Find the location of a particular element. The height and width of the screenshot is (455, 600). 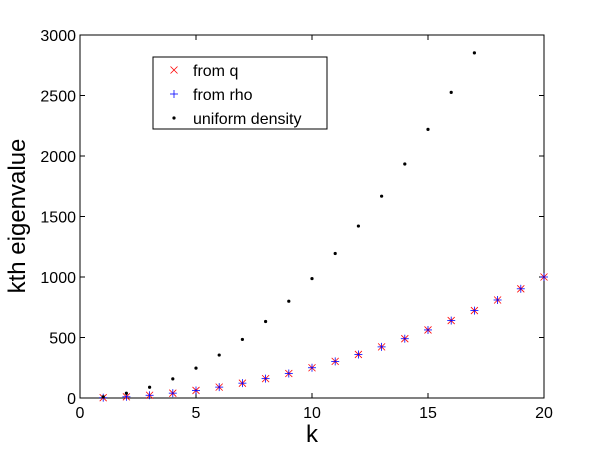

legend-item-from-rho: from rho is located at coordinates (211, 95).